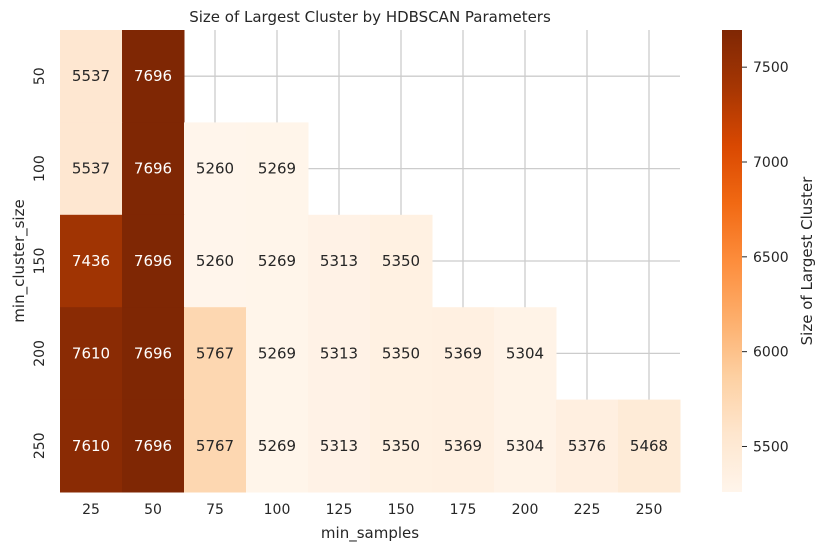 Image resolution: width=824 pixels, height=552 pixels. What do you see at coordinates (771, 163) in the screenshot?
I see `colorbar-tick-label: 7000` at bounding box center [771, 163].